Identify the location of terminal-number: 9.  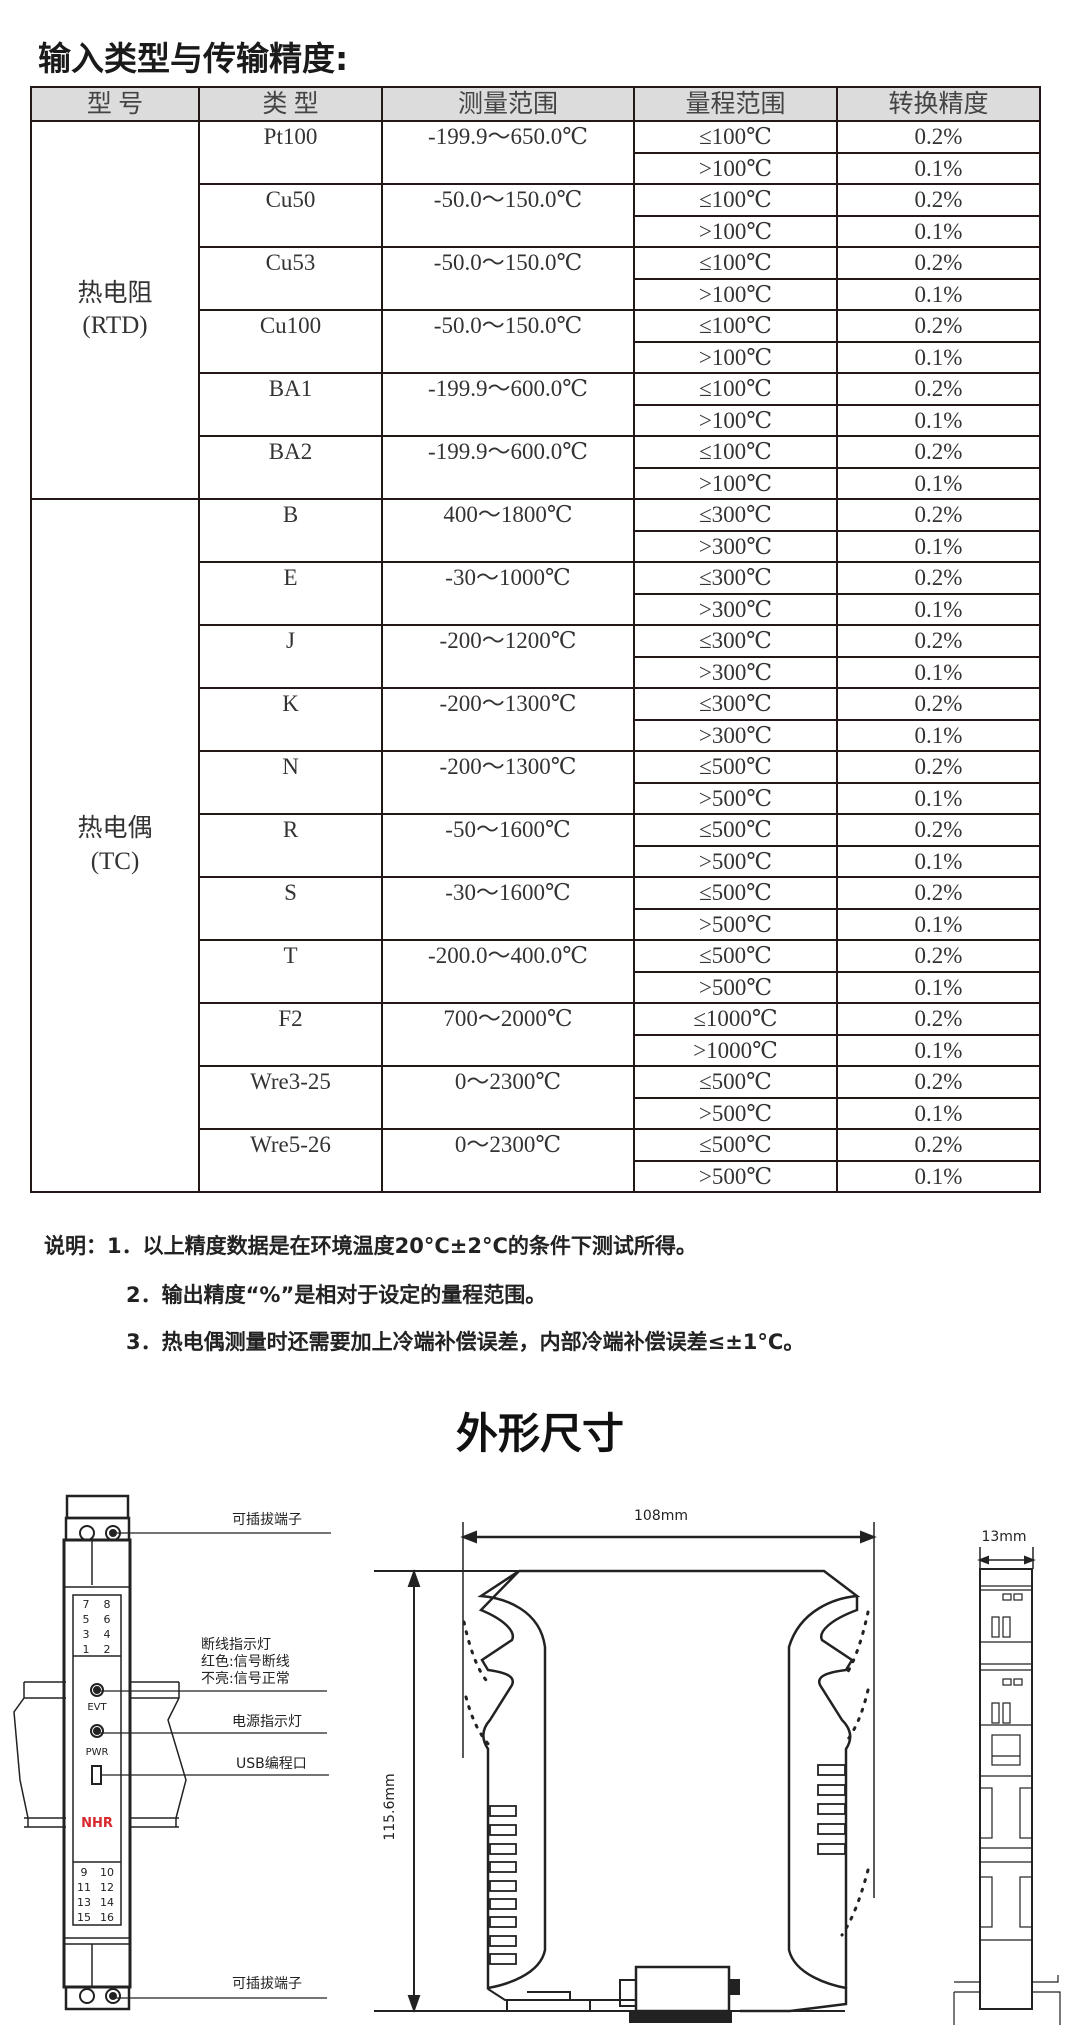
(84, 1872).